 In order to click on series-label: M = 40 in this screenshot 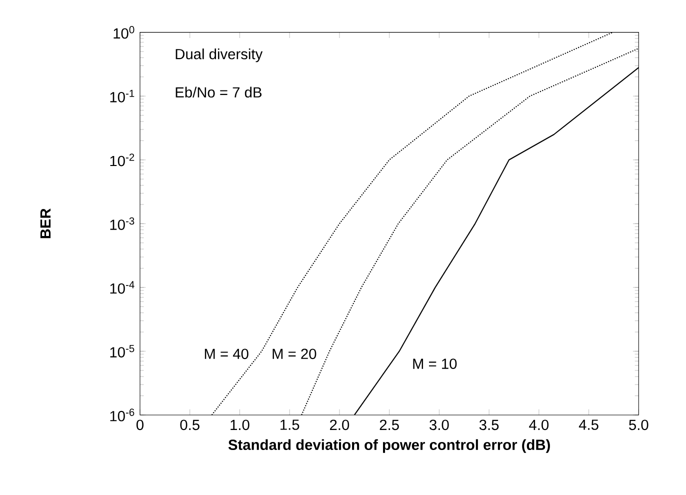, I will do `click(226, 354)`.